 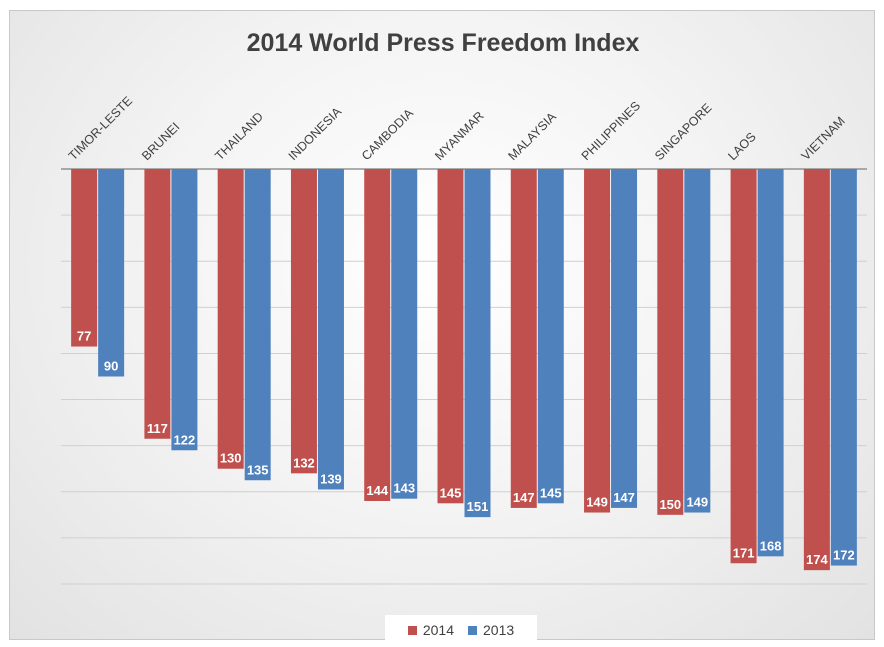 What do you see at coordinates (477, 343) in the screenshot?
I see `bar-2013-myanmar` at bounding box center [477, 343].